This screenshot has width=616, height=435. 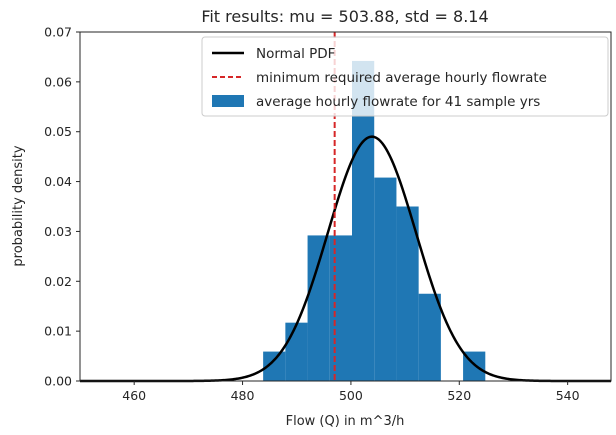 What do you see at coordinates (401, 78) in the screenshot?
I see `legend-threshold-label: minimum required average hourly flowrate` at bounding box center [401, 78].